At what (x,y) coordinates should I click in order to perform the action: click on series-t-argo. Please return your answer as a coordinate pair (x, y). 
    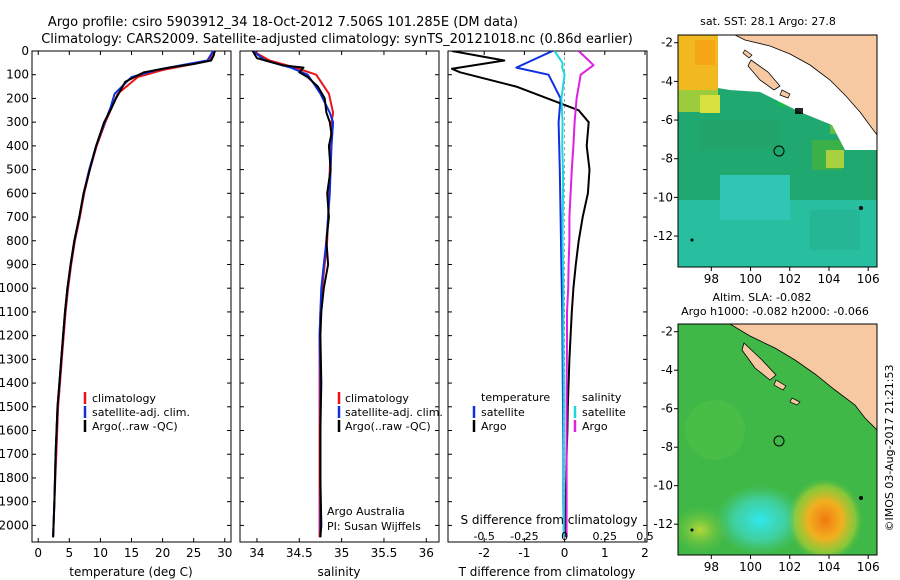
    Looking at the image, I should click on (521, 294).